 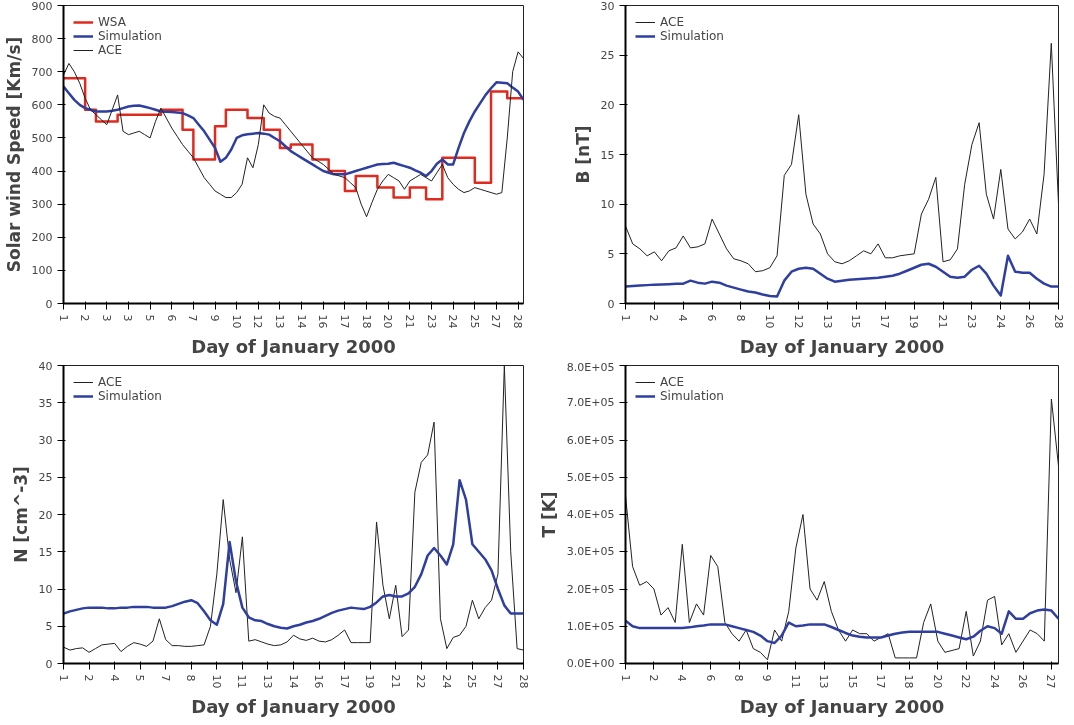 I want to click on x-tick-label: 14, so click(x=293, y=681).